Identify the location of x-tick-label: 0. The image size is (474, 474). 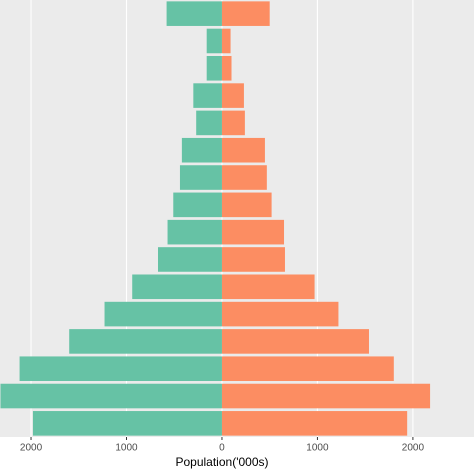
(222, 448).